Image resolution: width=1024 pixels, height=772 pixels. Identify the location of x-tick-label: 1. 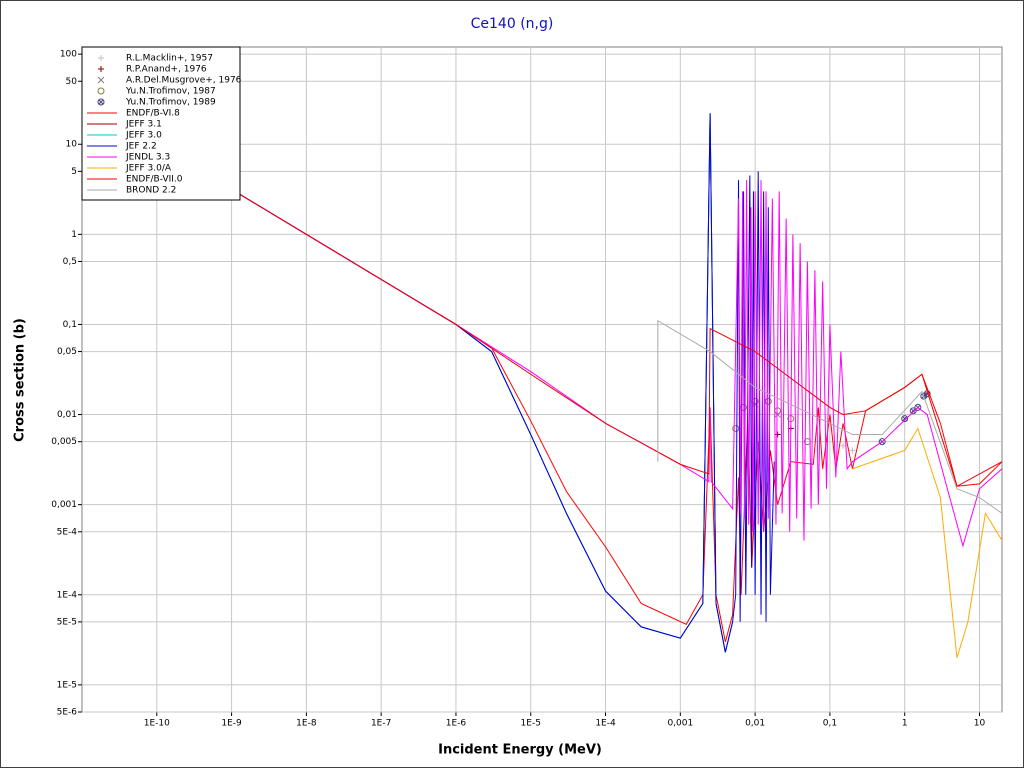
(905, 724).